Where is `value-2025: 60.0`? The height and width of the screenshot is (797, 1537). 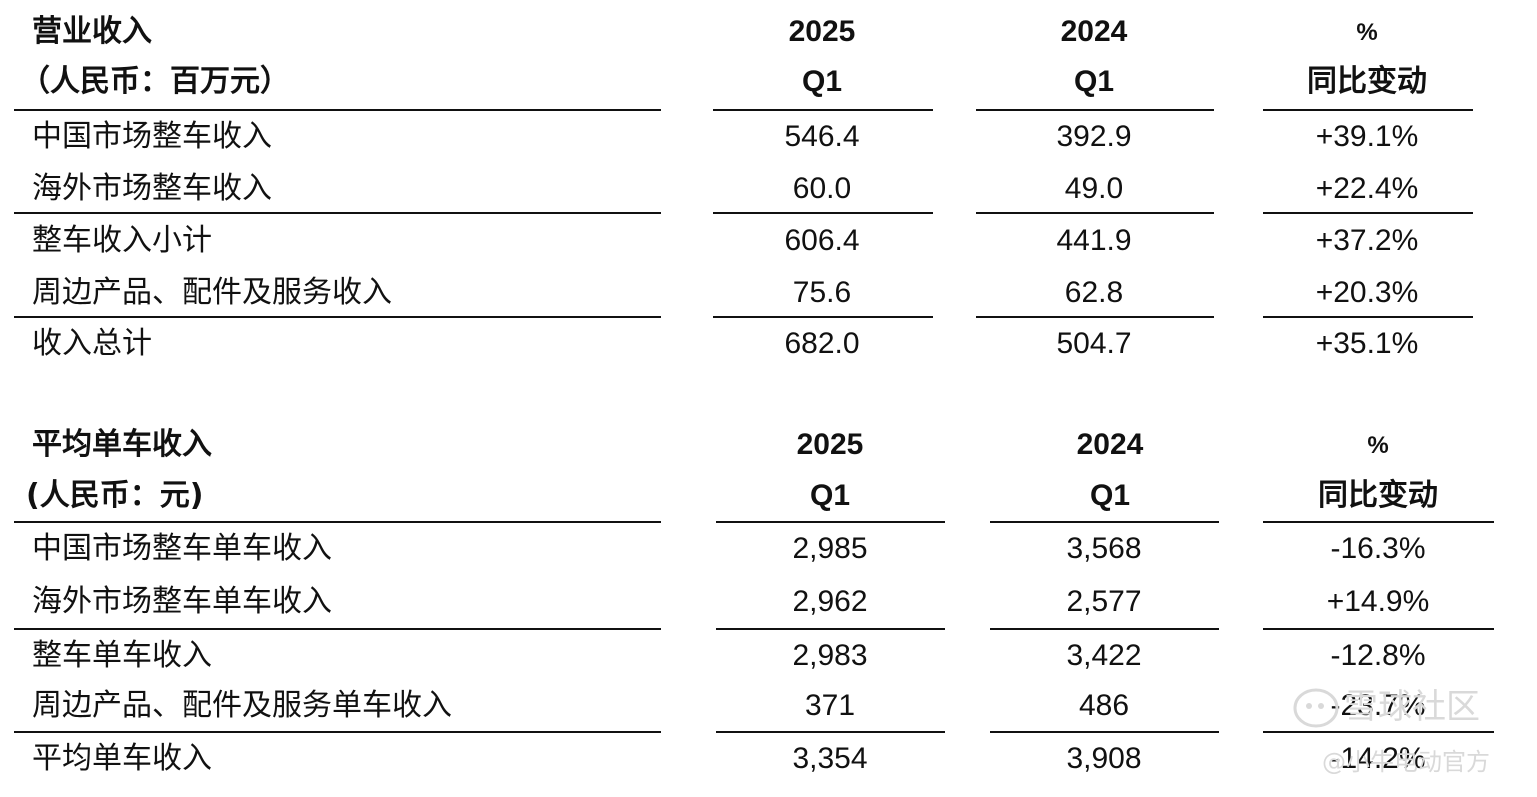 value-2025: 60.0 is located at coordinates (822, 188).